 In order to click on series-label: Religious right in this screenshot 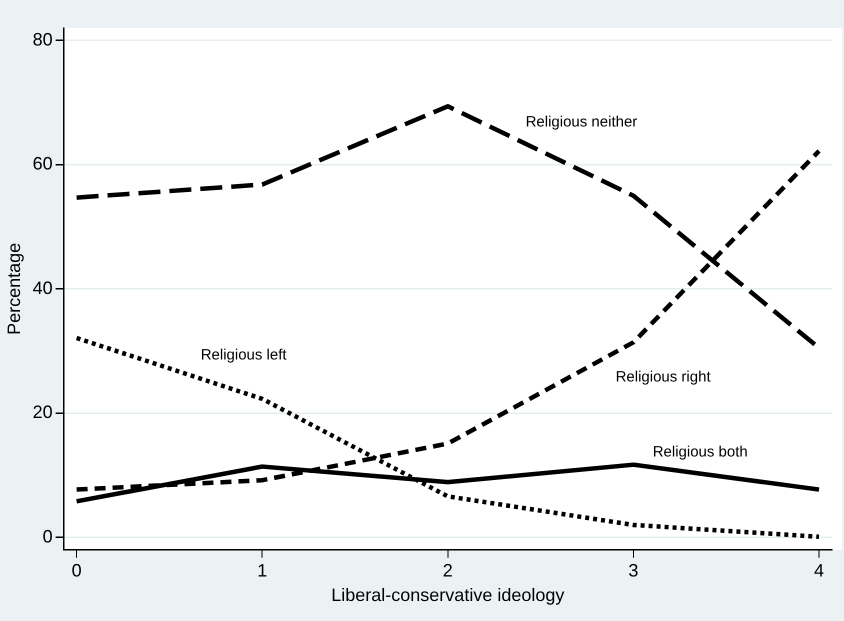, I will do `click(663, 377)`.